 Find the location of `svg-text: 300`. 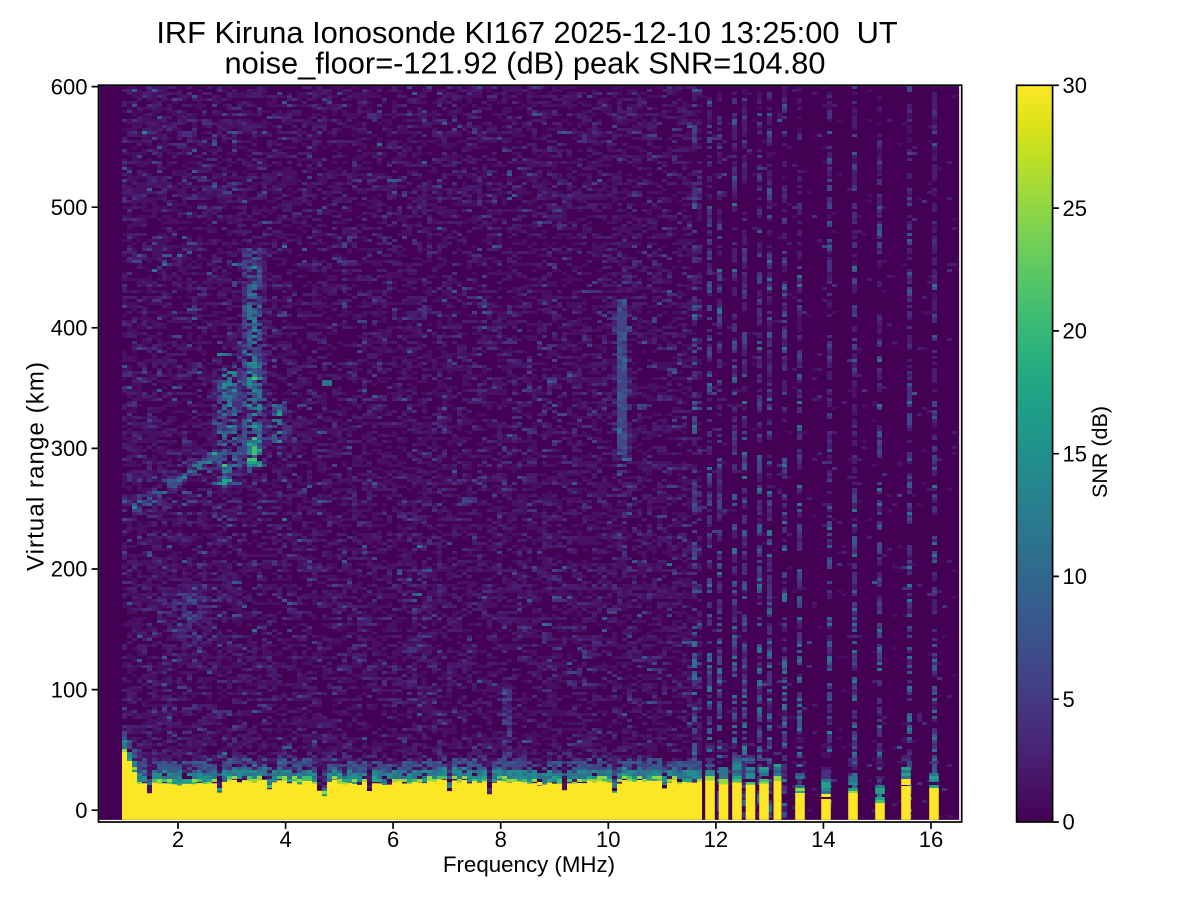

svg-text: 300 is located at coordinates (69, 448).